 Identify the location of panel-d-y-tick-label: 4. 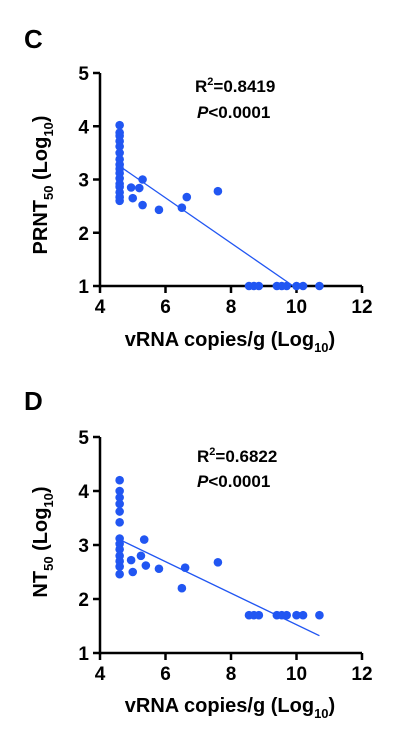
(83, 492).